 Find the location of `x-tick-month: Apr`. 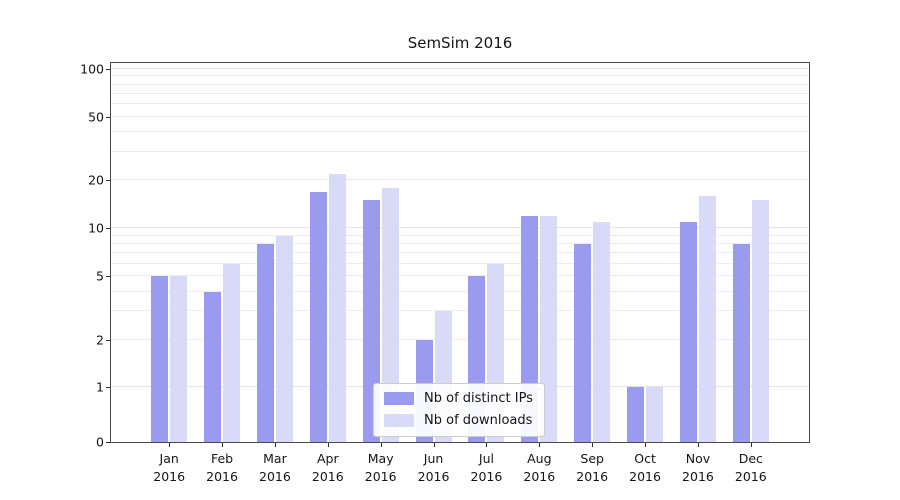

x-tick-month: Apr is located at coordinates (327, 458).